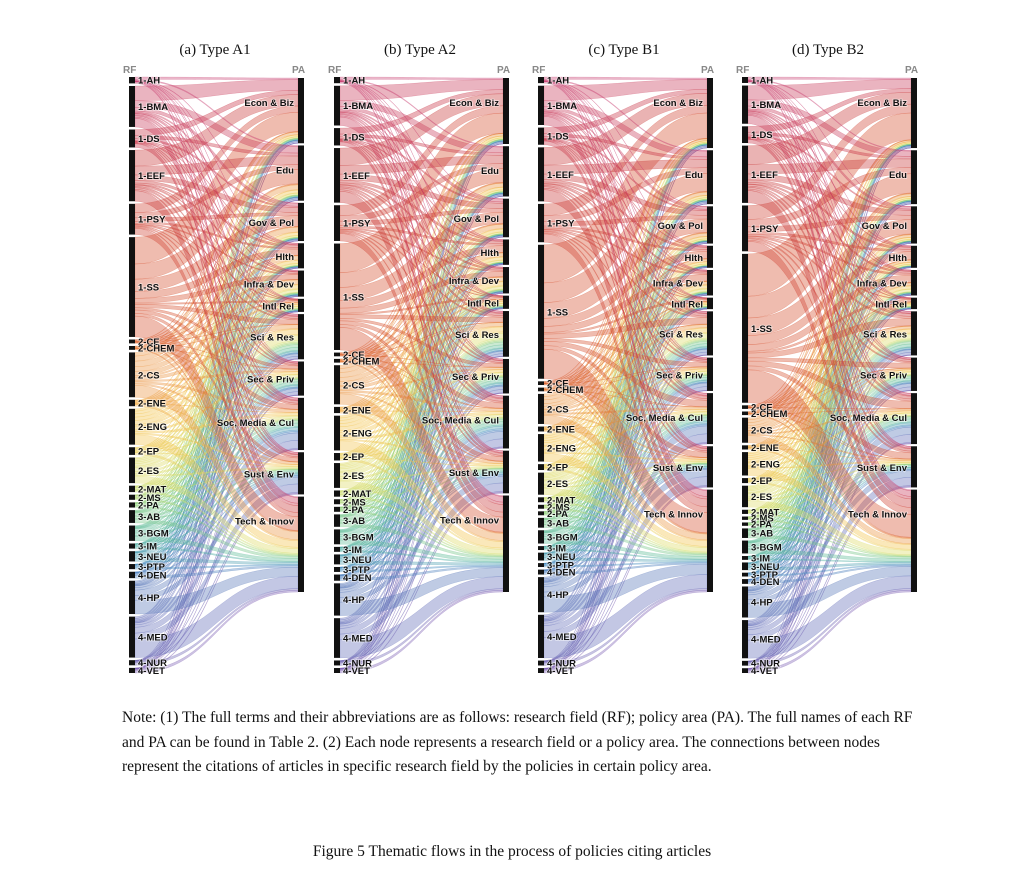 Image resolution: width=1024 pixels, height=884 pixels. Describe the element at coordinates (745, 413) in the screenshot. I see `rf-node-2-chem` at that location.